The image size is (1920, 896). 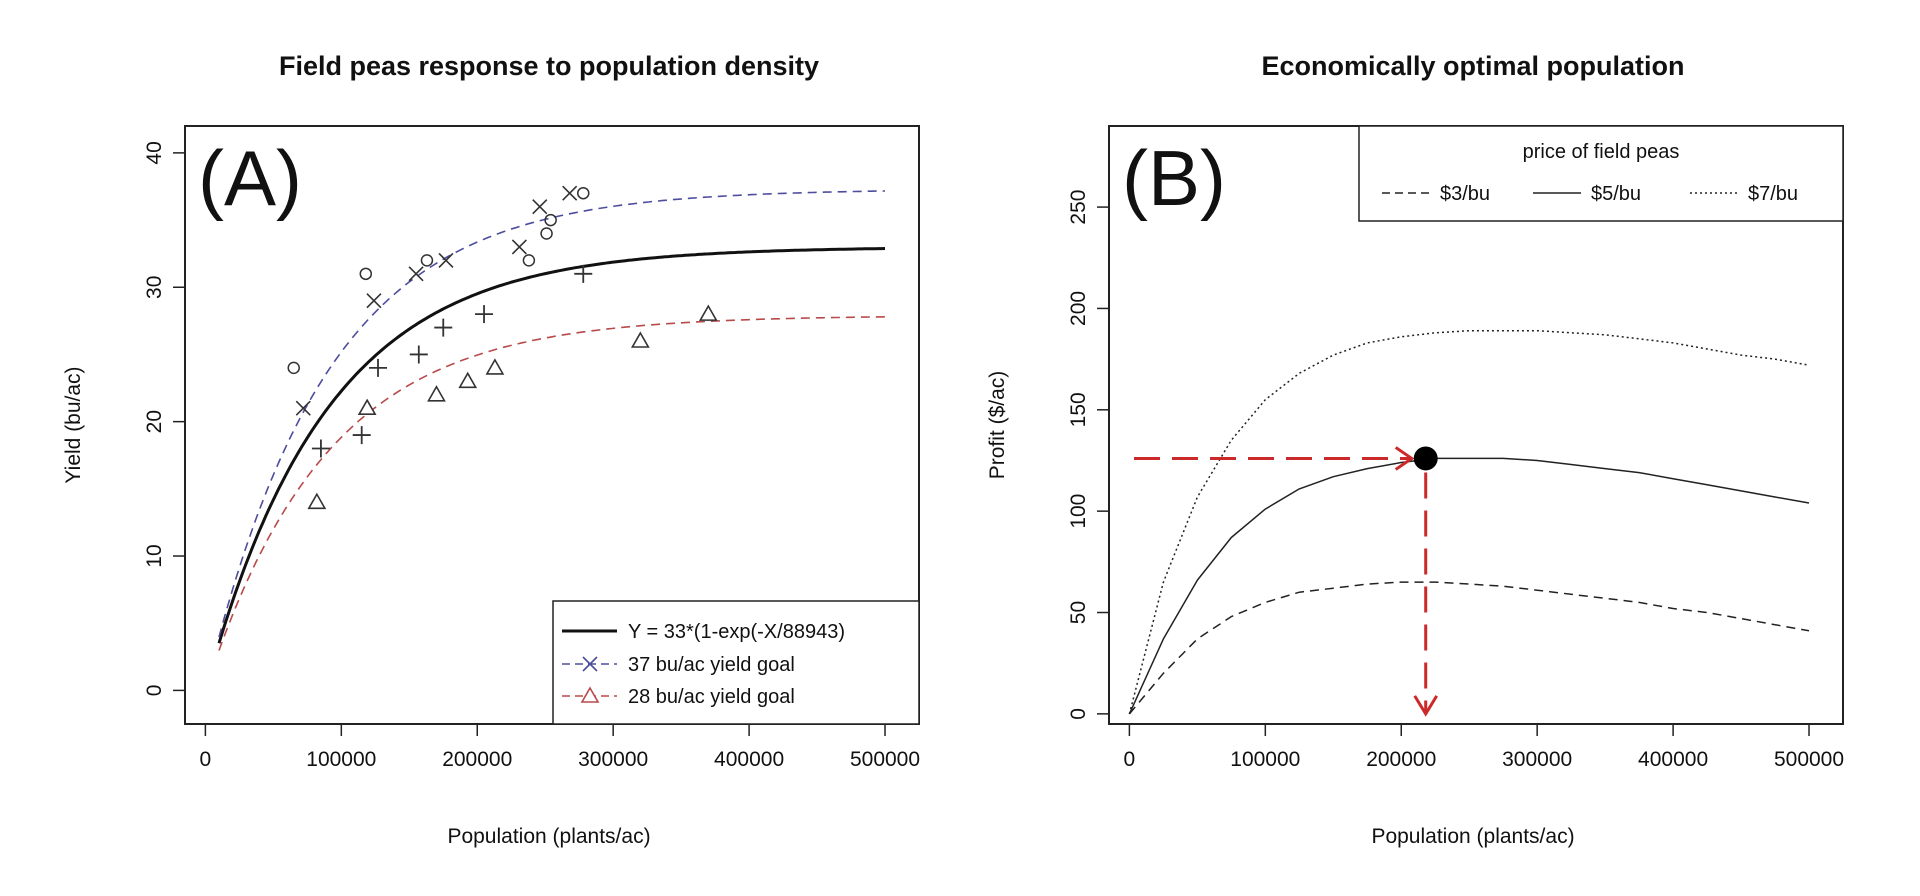 What do you see at coordinates (997, 425) in the screenshot?
I see `panel-b-y-axis-label: Profit ($/ac)` at bounding box center [997, 425].